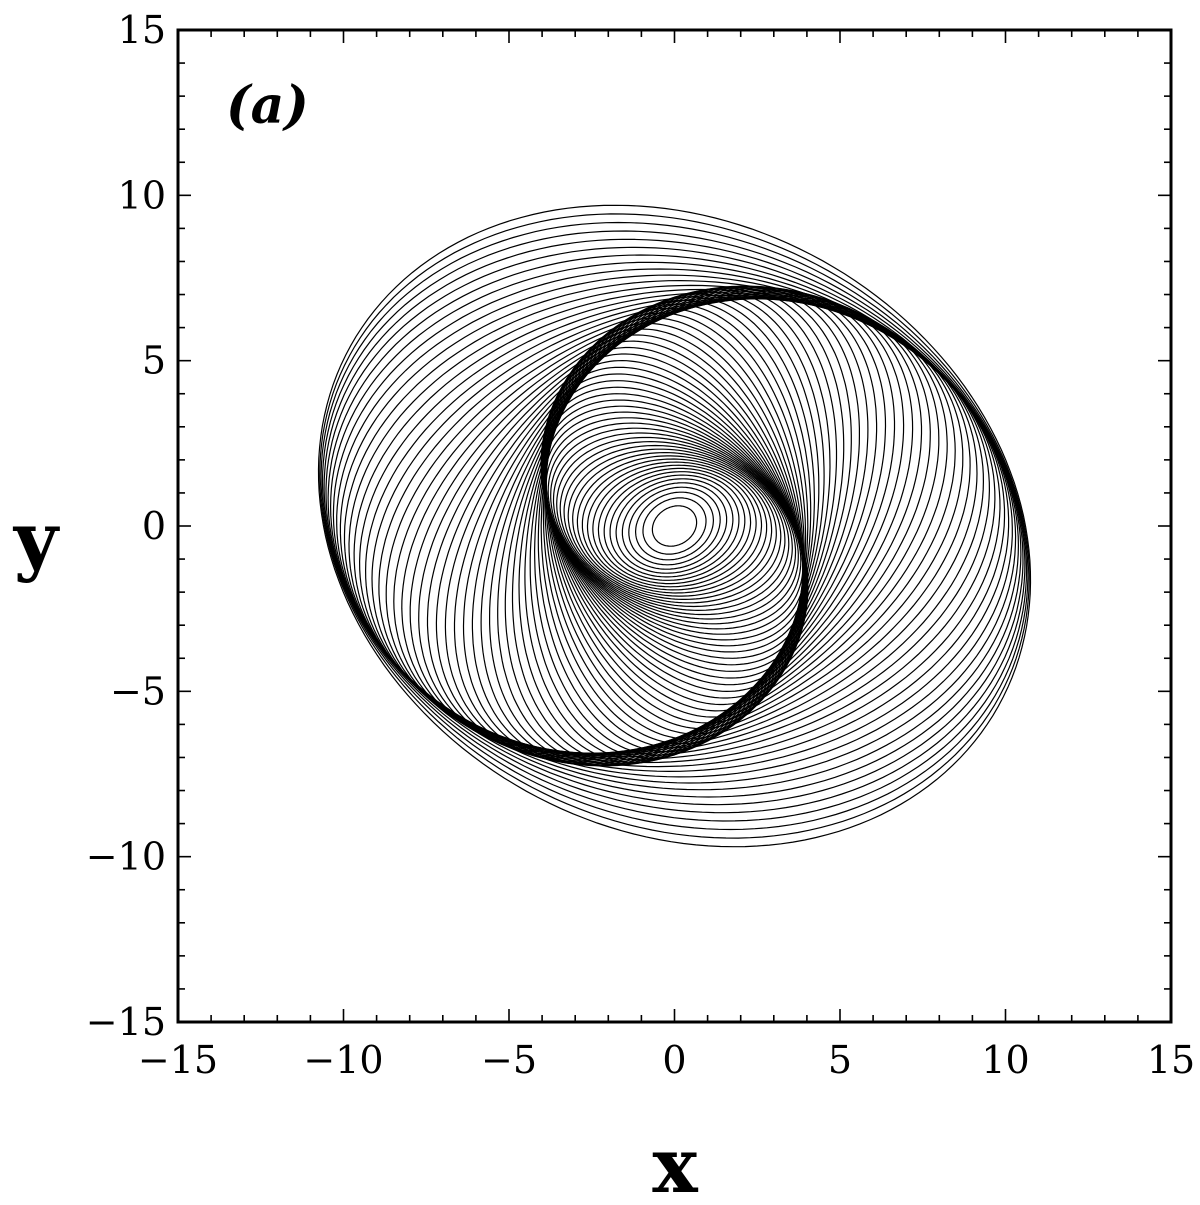 The width and height of the screenshot is (1200, 1205). Describe the element at coordinates (343, 1060) in the screenshot. I see `x-tick-label: −10` at that location.